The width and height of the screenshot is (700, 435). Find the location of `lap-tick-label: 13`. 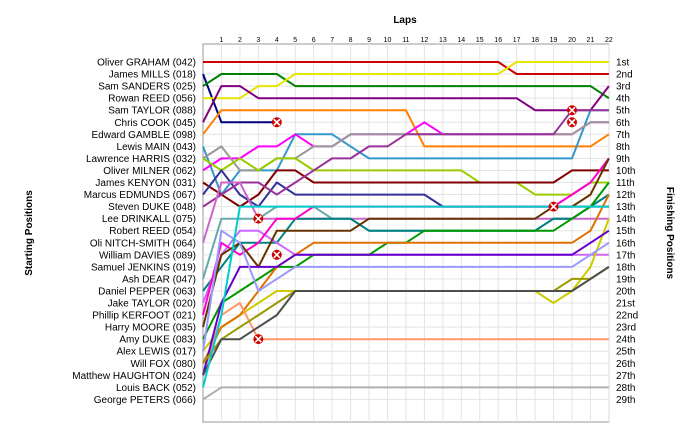

lap-tick-label: 13 is located at coordinates (443, 40).